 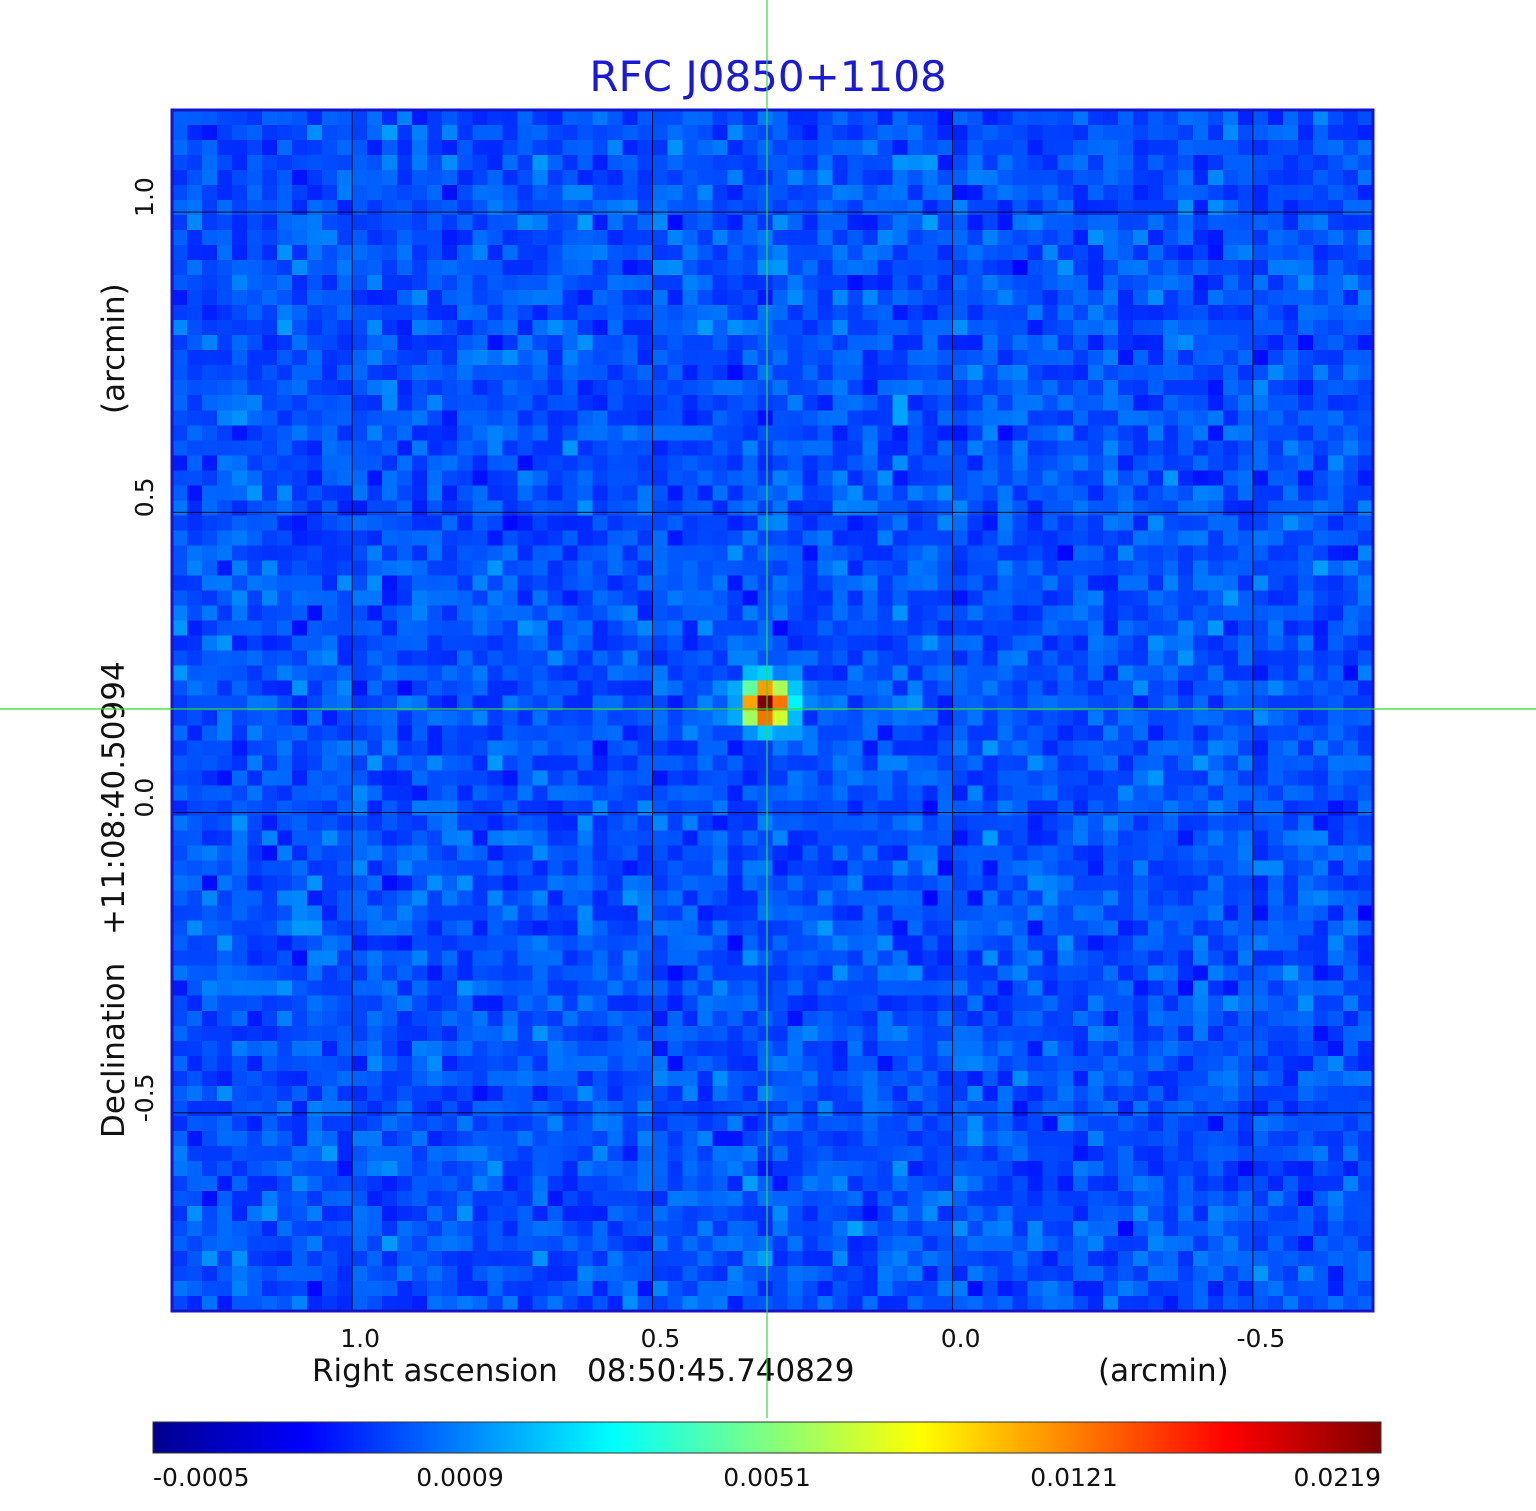 What do you see at coordinates (114, 348) in the screenshot?
I see `y-axis-unit: (arcmin)` at bounding box center [114, 348].